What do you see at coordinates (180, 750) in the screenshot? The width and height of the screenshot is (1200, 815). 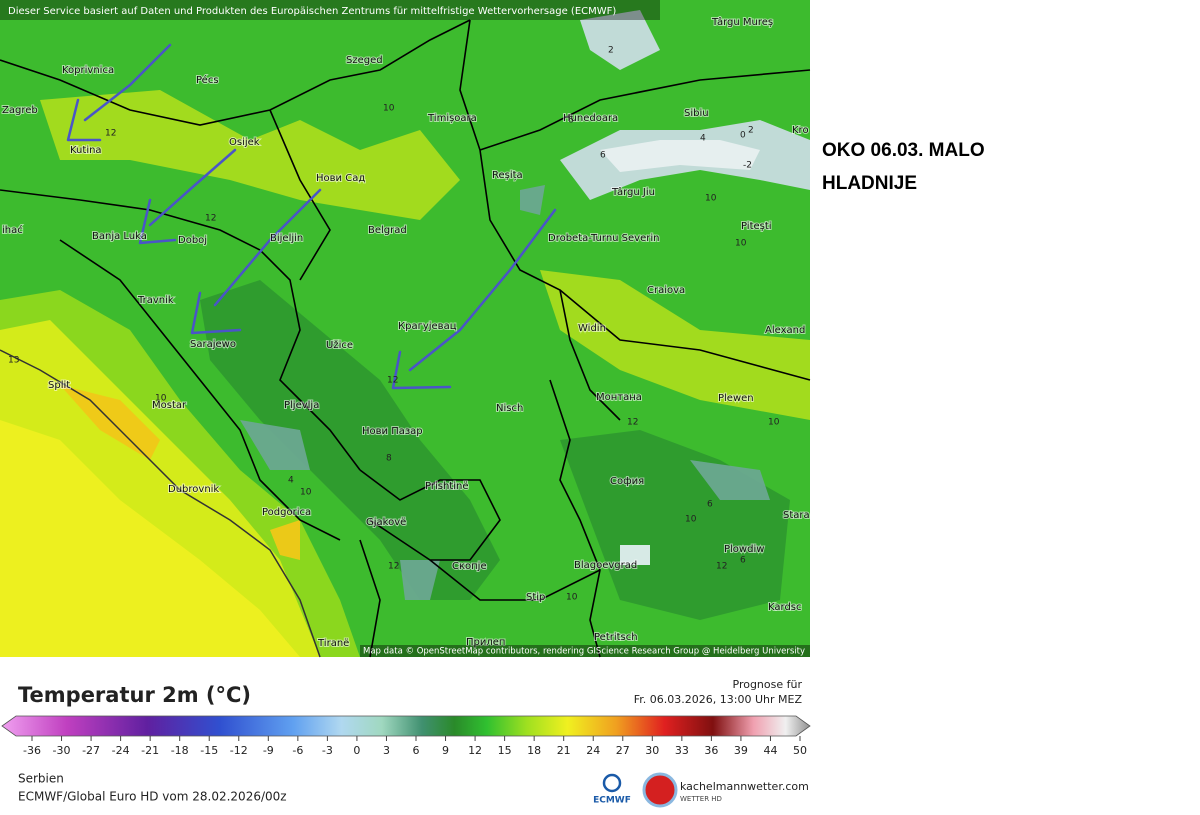 I see `colorbar-tick-label: -18` at bounding box center [180, 750].